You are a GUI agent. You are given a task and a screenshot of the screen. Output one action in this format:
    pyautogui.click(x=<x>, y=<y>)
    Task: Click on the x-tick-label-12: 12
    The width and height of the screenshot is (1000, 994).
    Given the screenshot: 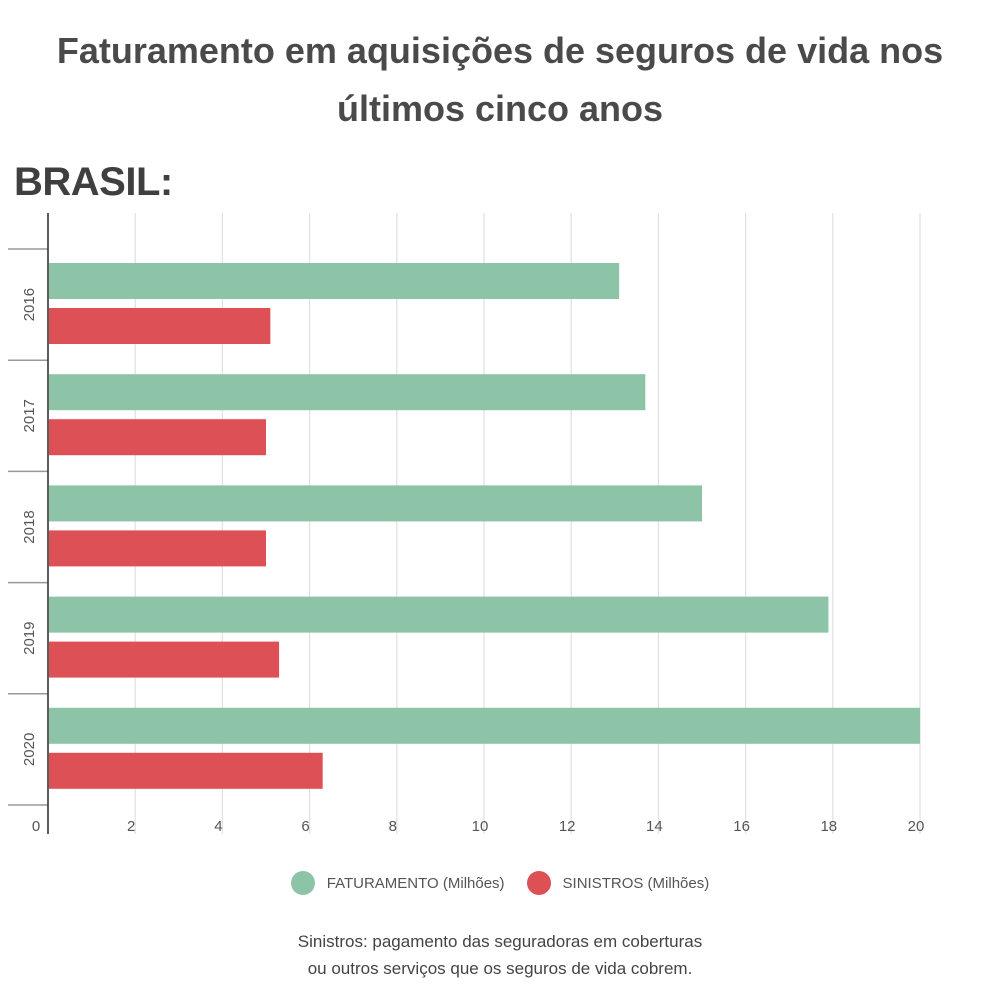 What is the action you would take?
    pyautogui.click(x=567, y=826)
    